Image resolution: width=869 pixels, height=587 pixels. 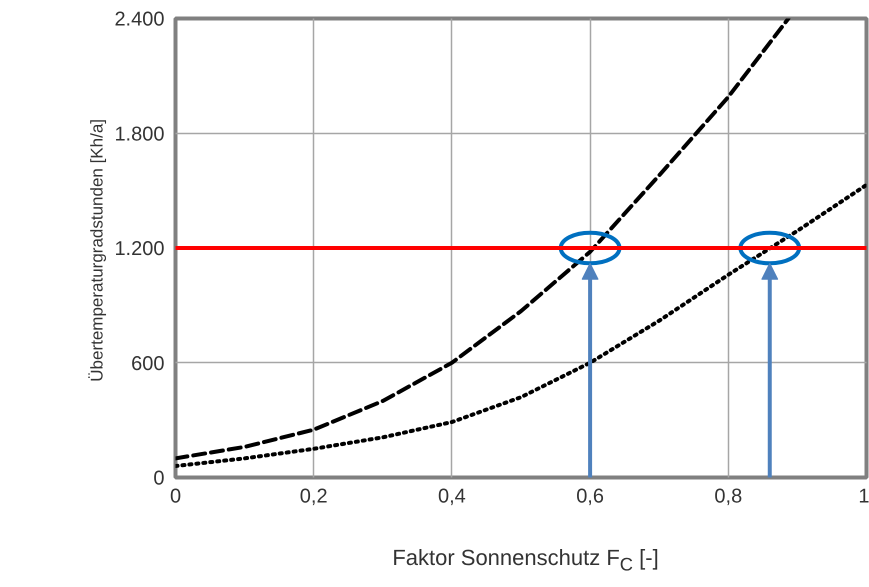 What do you see at coordinates (525, 560) in the screenshot?
I see `x-axis-title: Faktor Sonnenschutz F$_{C}$ [-]` at bounding box center [525, 560].